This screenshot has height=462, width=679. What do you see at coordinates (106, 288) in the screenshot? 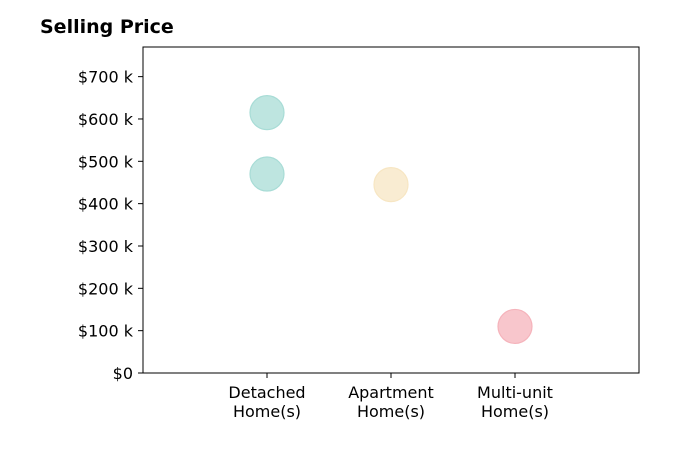
I see `y-tick-label: $200 k` at bounding box center [106, 288].